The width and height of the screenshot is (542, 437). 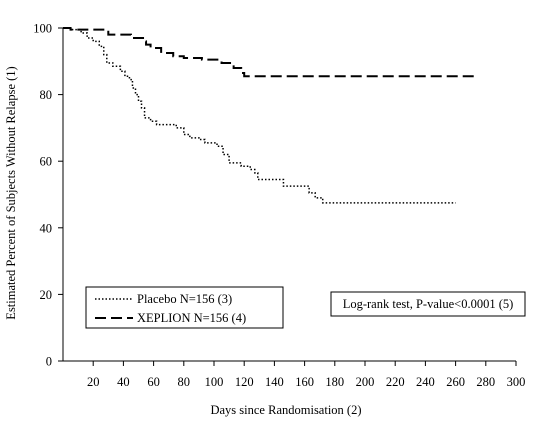 I want to click on x-tick-label: 160, so click(x=304, y=382).